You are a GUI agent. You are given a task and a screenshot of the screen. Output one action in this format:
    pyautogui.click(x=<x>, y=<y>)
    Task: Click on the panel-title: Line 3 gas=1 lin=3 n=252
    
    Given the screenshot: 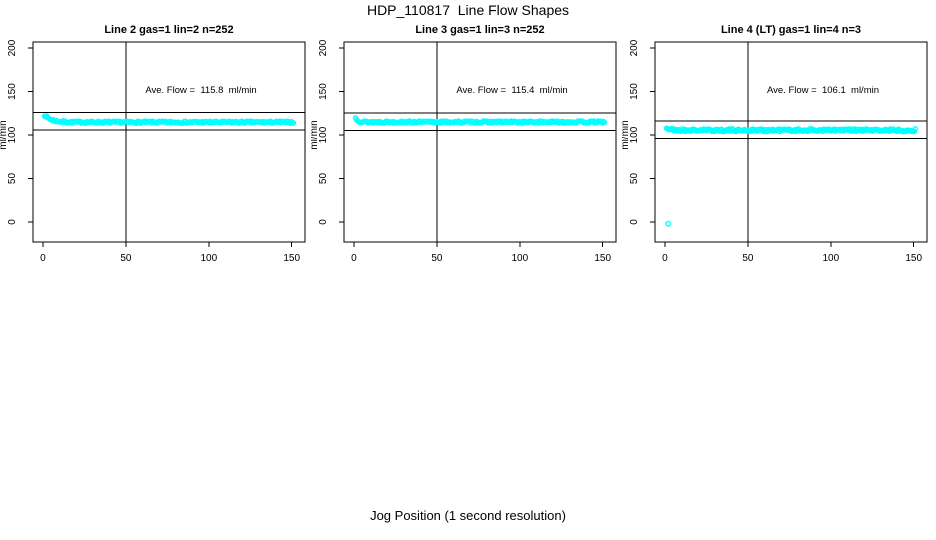 What is the action you would take?
    pyautogui.click(x=479, y=30)
    